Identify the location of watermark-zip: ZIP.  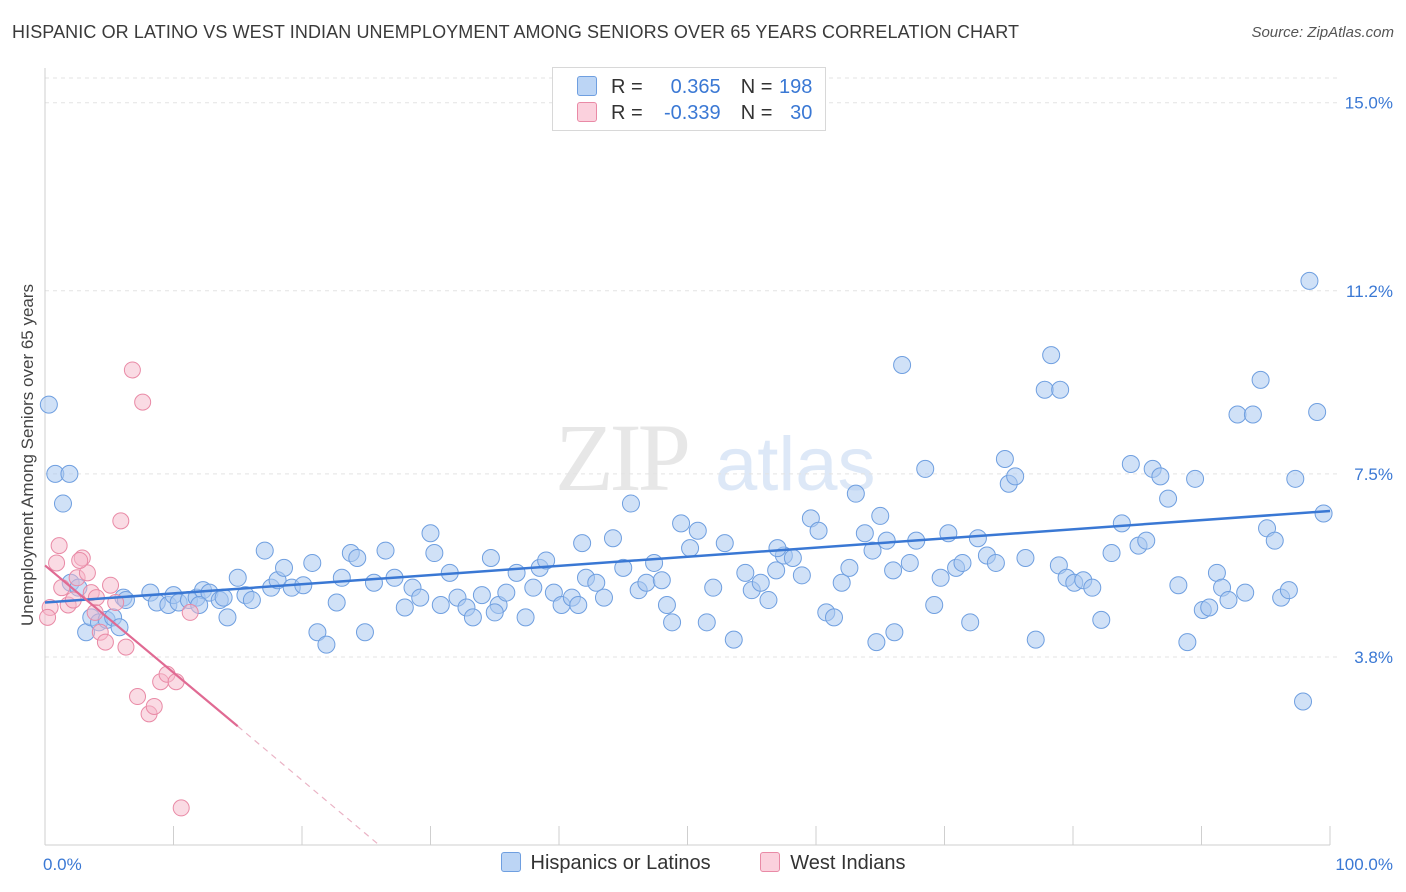
(621, 457).